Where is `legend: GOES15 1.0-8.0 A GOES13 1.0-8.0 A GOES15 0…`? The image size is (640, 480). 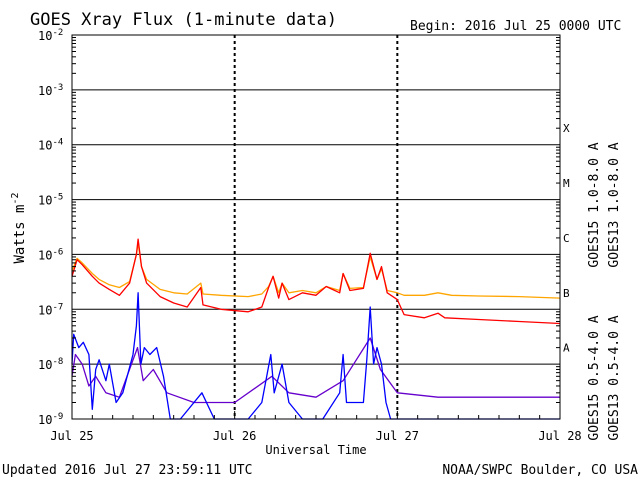 legend: GOES15 1.0-8.0 A GOES13 1.0-8.0 A GOES15 0… is located at coordinates (604, 291).